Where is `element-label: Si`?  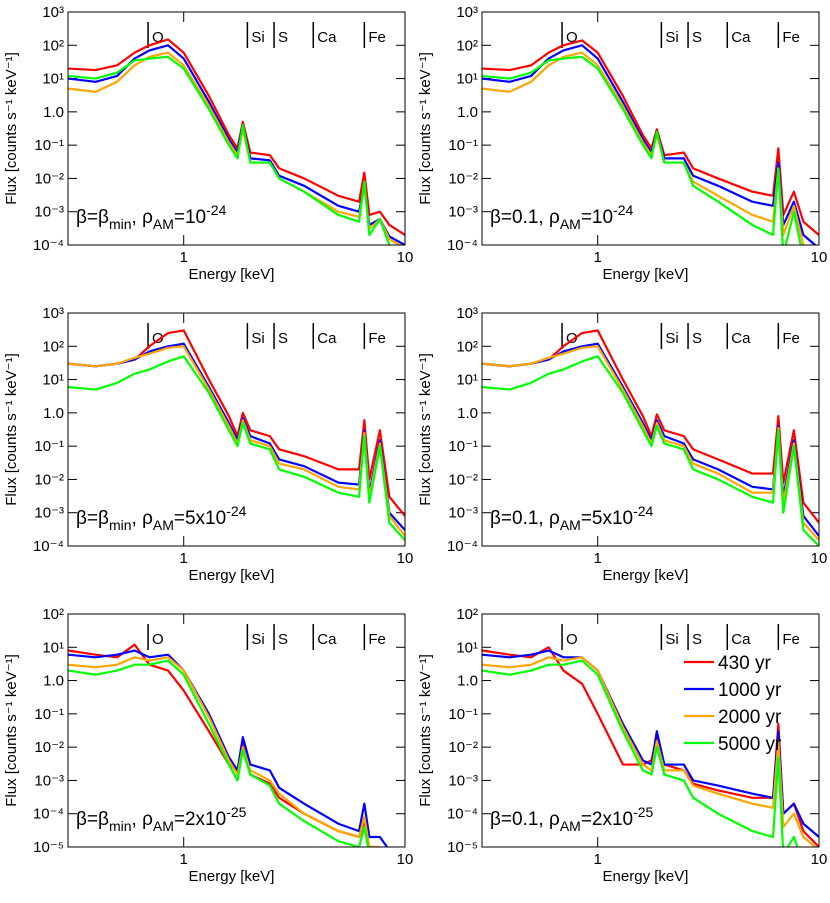
element-label: Si is located at coordinates (671, 37).